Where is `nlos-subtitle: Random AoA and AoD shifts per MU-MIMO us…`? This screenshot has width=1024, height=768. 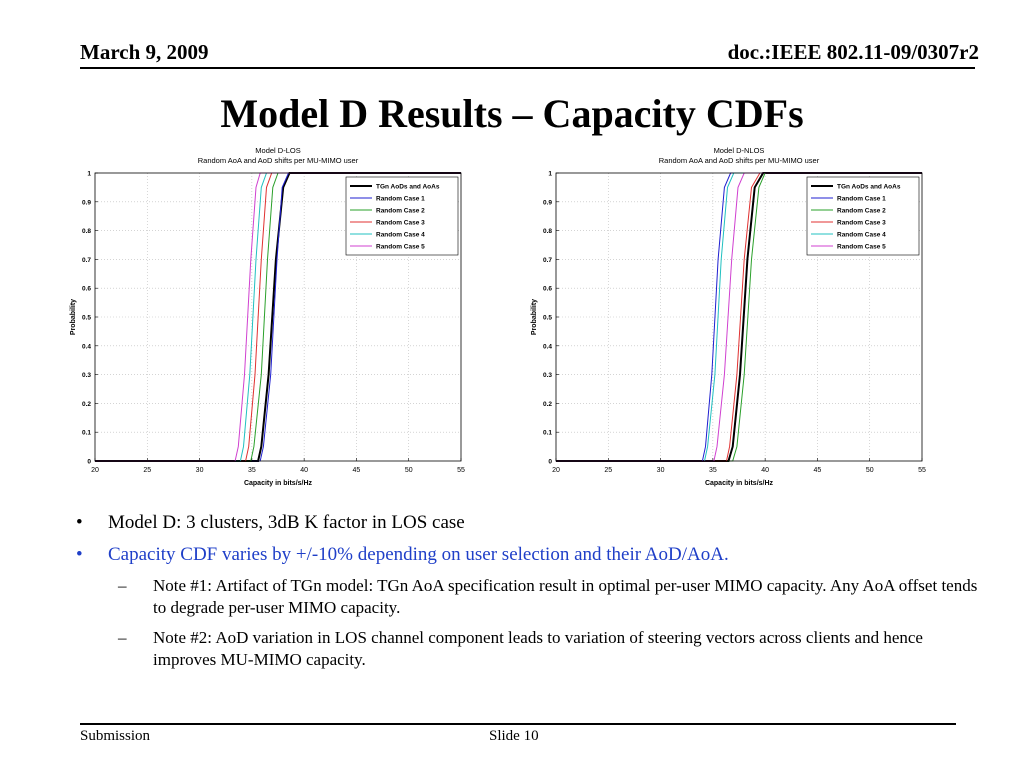 nlos-subtitle: Random AoA and AoD shifts per MU-MIMO us… is located at coordinates (739, 160).